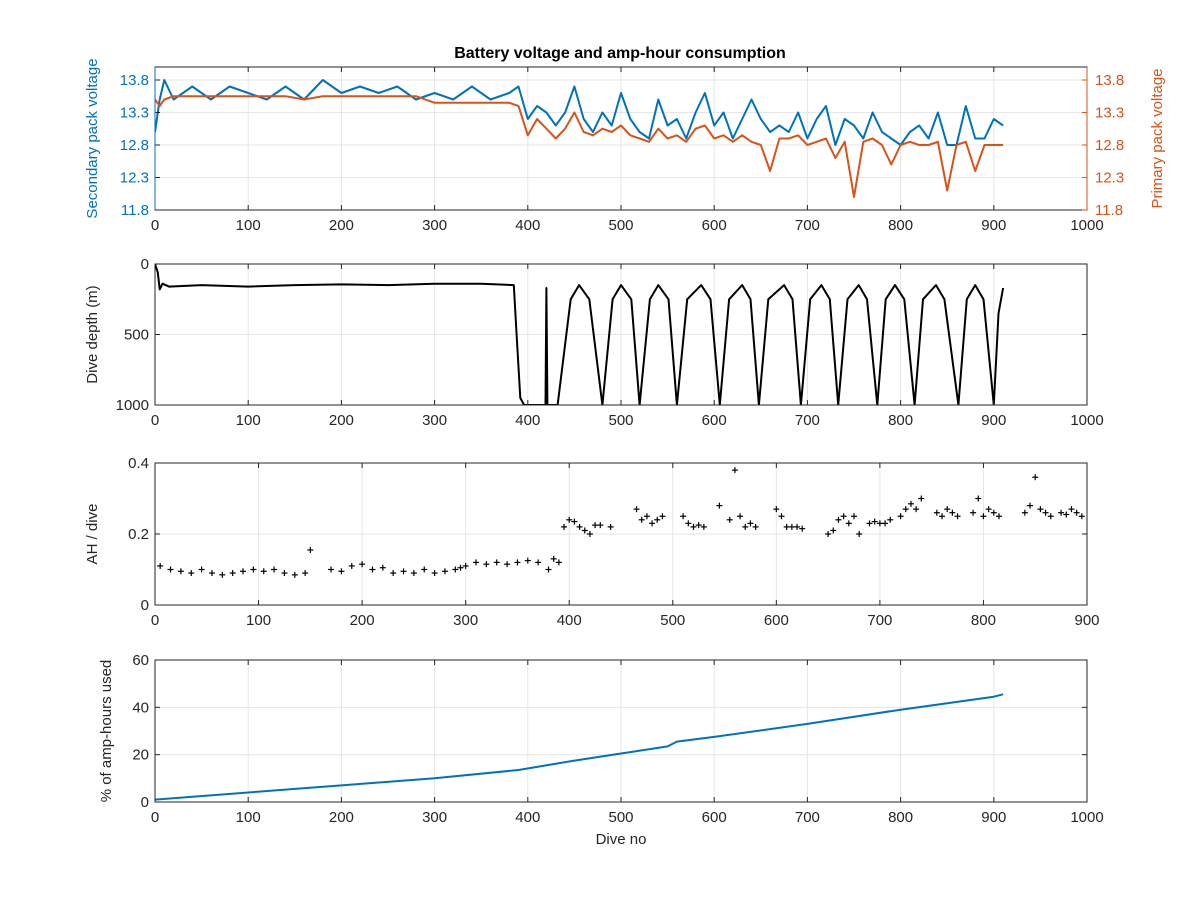 Image resolution: width=1200 pixels, height=900 pixels. I want to click on y-axis-label: Secondary pack voltage, so click(92, 138).